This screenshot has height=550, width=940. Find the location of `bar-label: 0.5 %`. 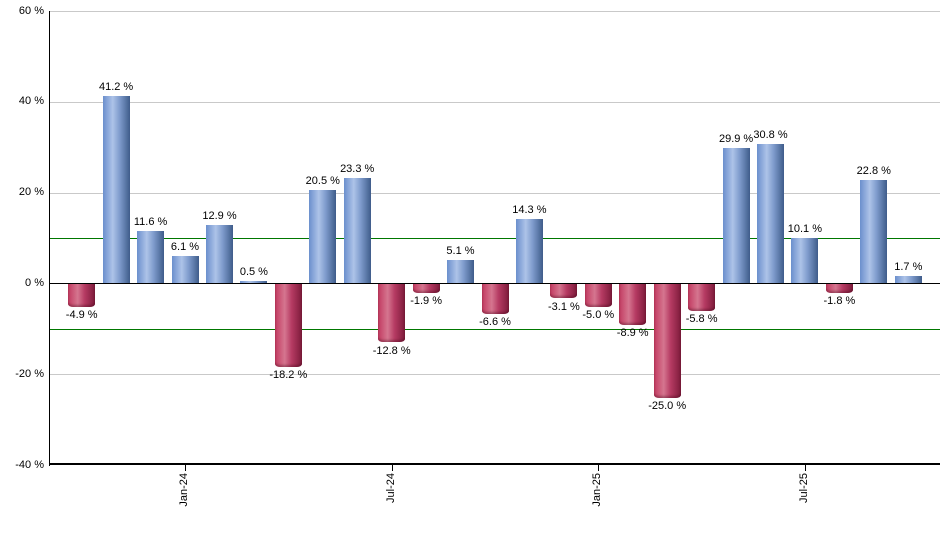

bar-label: 0.5 % is located at coordinates (253, 272).